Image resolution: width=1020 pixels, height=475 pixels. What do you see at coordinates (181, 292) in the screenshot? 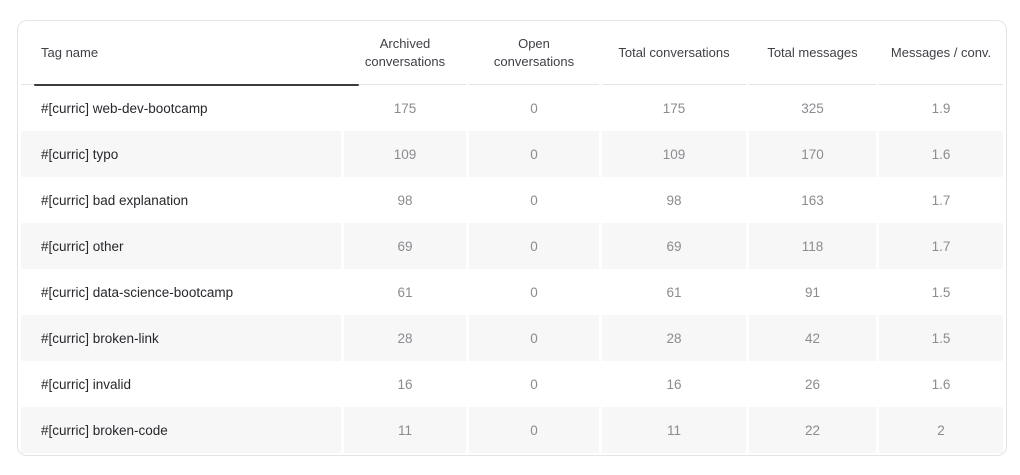
I see `tag-name-cell: #[curric] data-science-bootcamp` at bounding box center [181, 292].